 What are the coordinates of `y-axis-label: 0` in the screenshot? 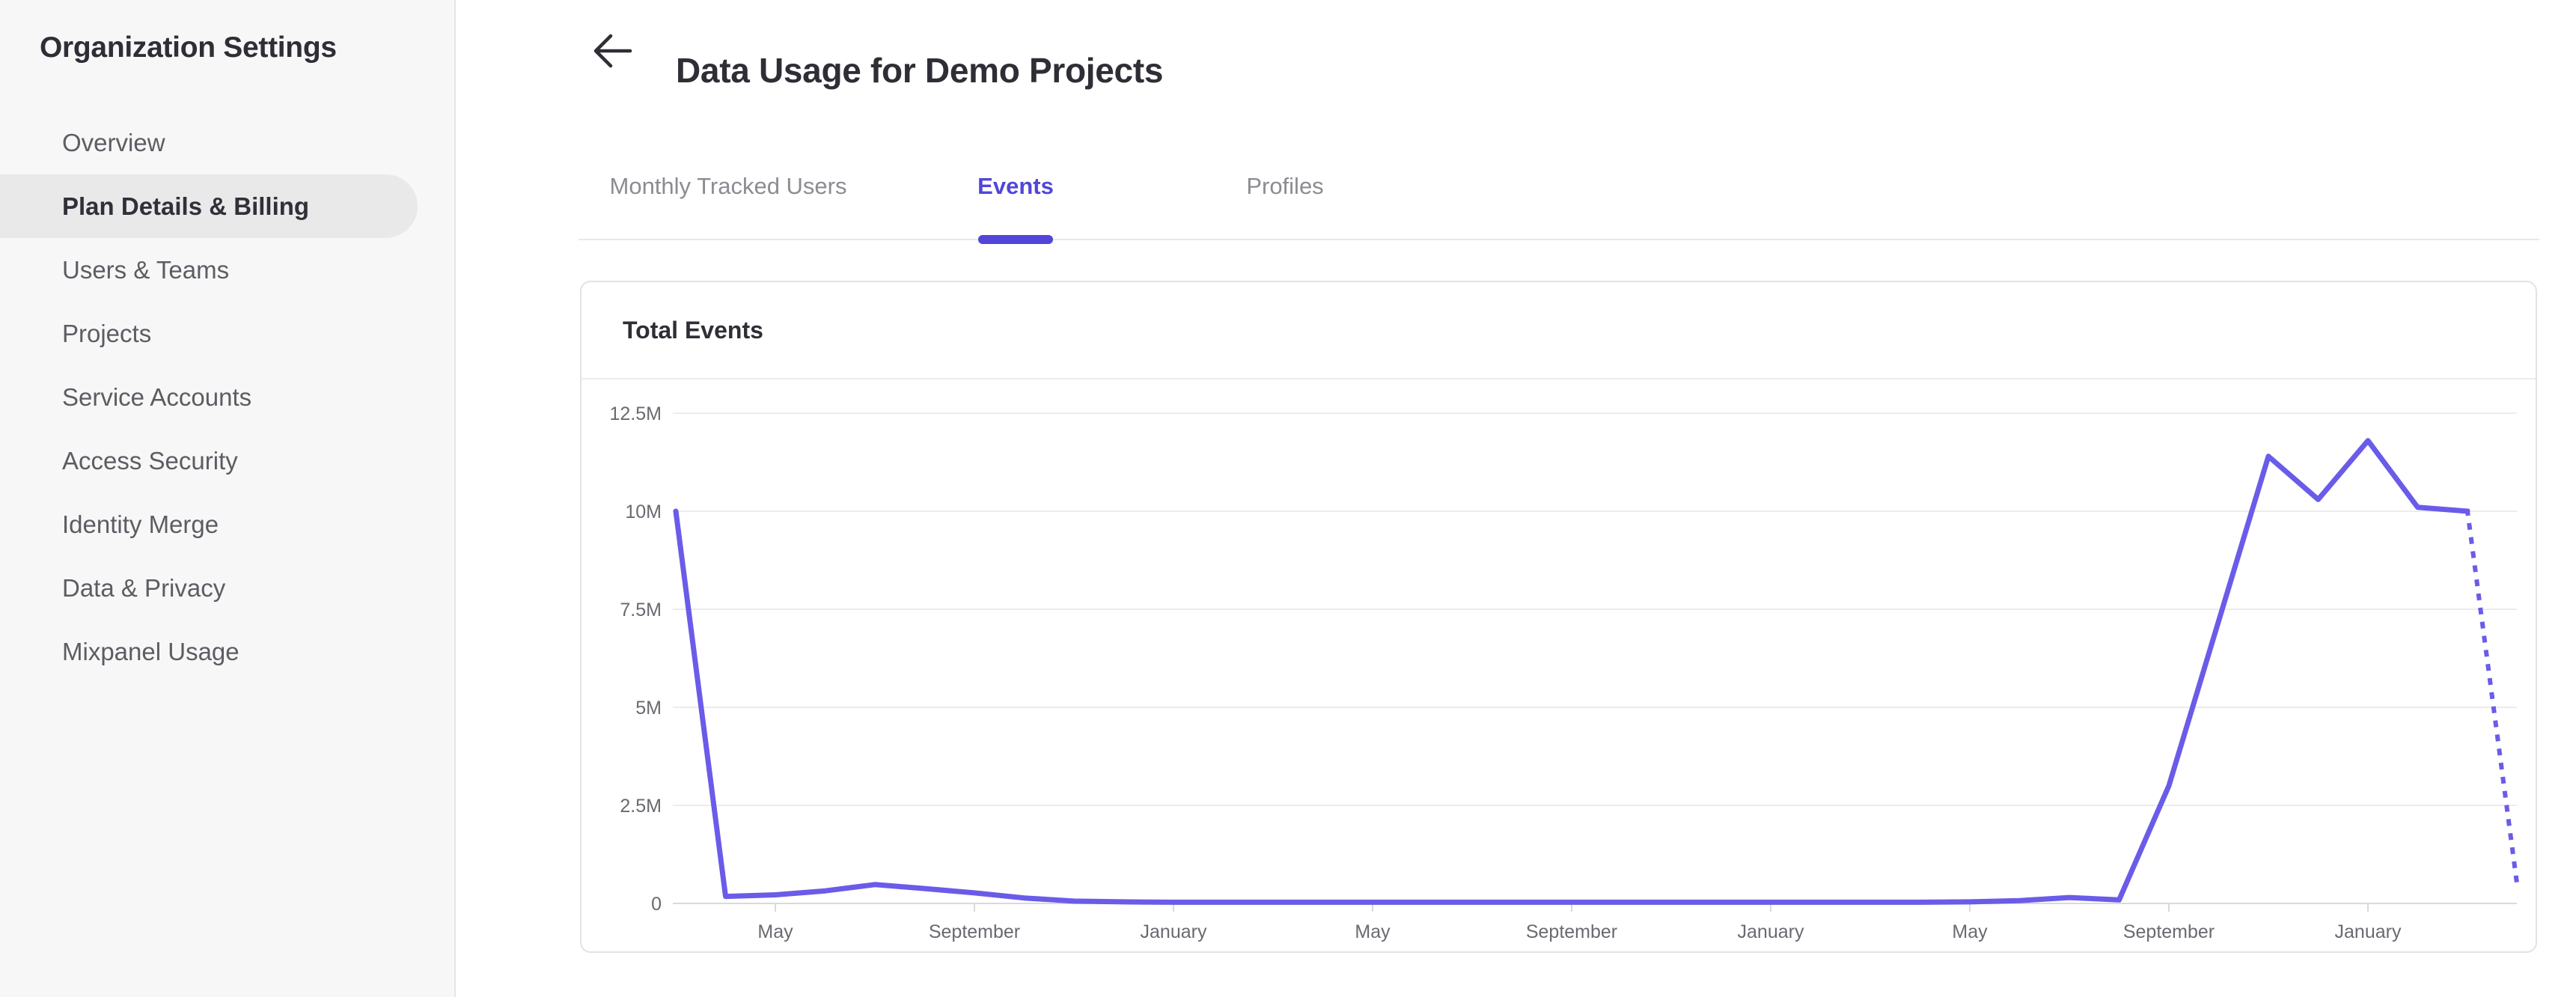 It's located at (656, 904).